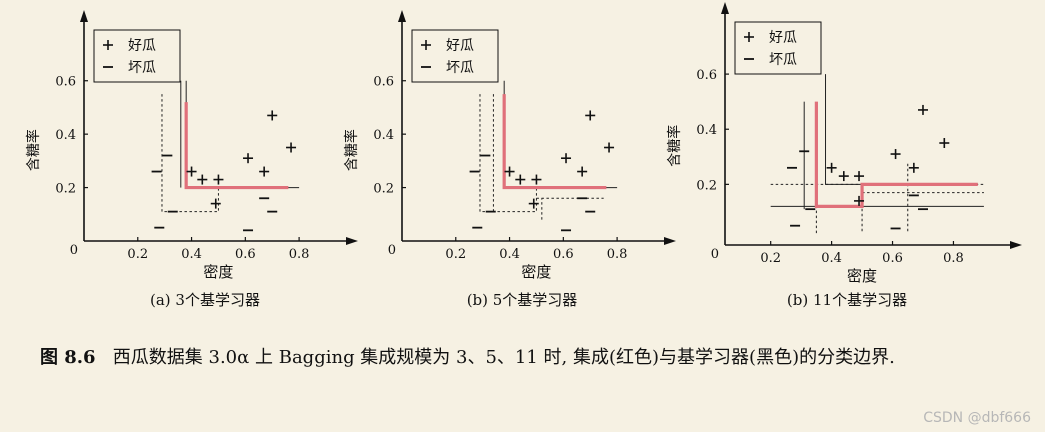 The height and width of the screenshot is (432, 1045). I want to click on watermark: CSDN @dbf666, so click(977, 418).